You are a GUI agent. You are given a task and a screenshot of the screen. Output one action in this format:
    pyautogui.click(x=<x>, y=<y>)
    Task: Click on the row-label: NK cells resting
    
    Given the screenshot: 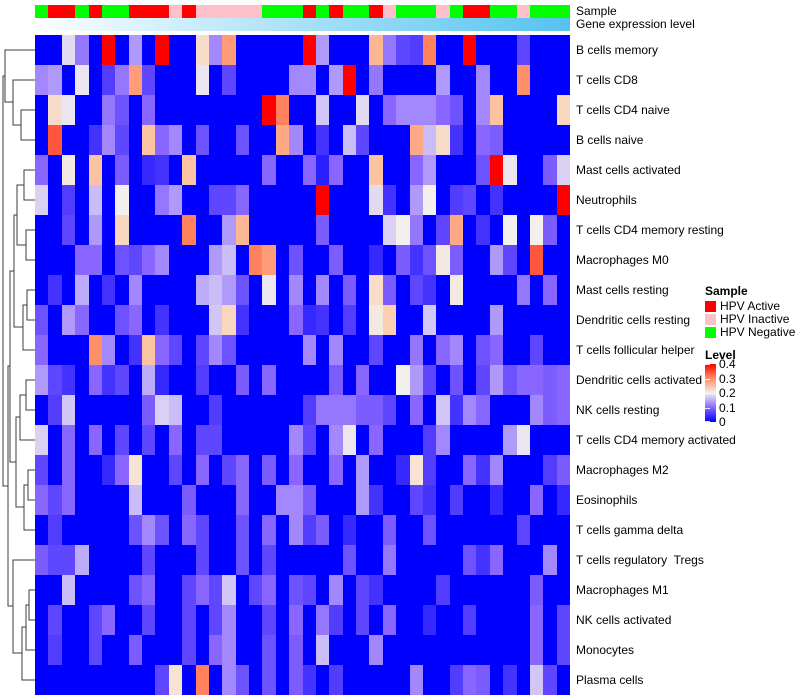 What is the action you would take?
    pyautogui.click(x=618, y=410)
    